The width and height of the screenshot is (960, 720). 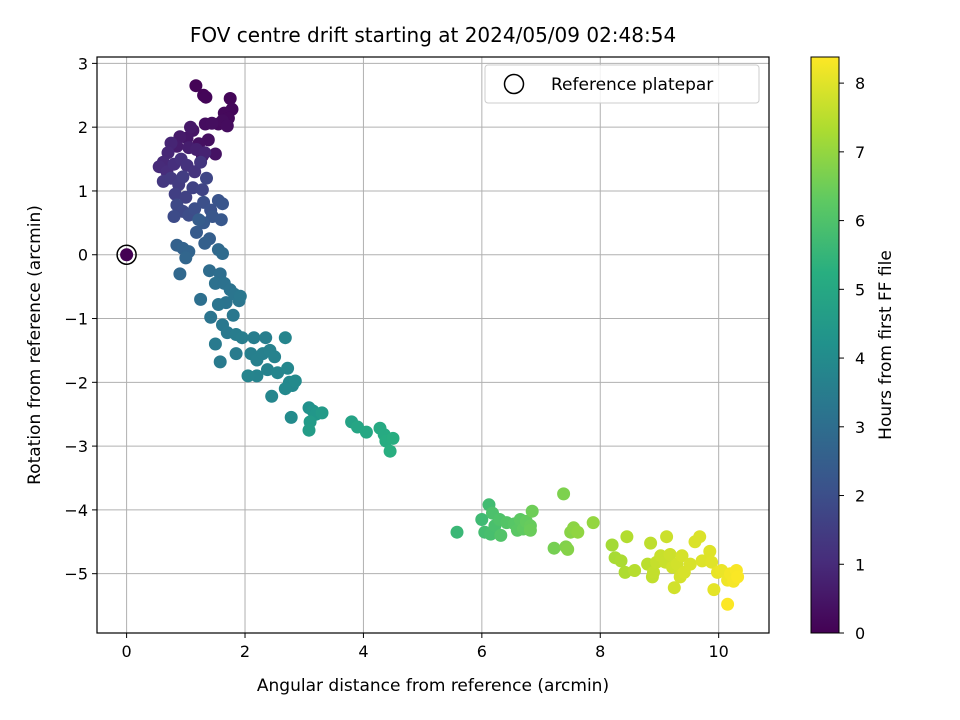 What do you see at coordinates (76, 510) in the screenshot?
I see `y-tick-label: −4` at bounding box center [76, 510].